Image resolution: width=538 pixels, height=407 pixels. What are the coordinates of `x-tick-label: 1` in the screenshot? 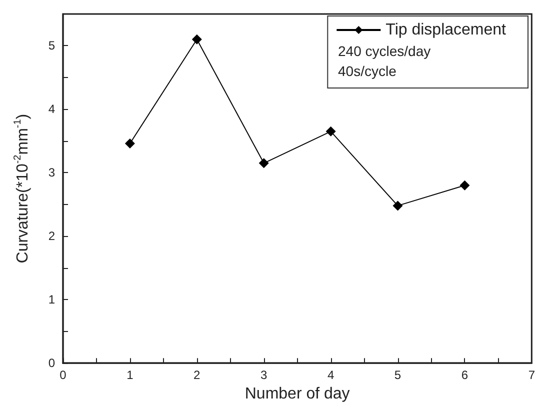 It's located at (130, 375).